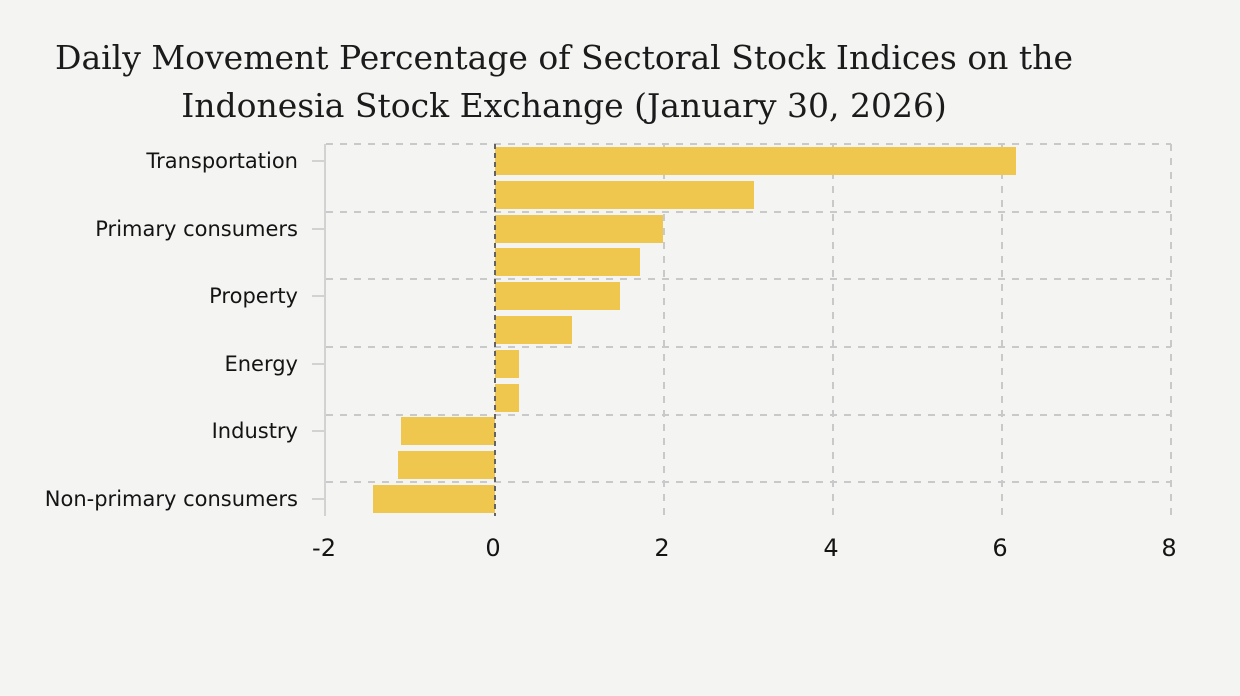 This screenshot has height=696, width=1240. What do you see at coordinates (662, 548) in the screenshot?
I see `x-axis-label: 2` at bounding box center [662, 548].